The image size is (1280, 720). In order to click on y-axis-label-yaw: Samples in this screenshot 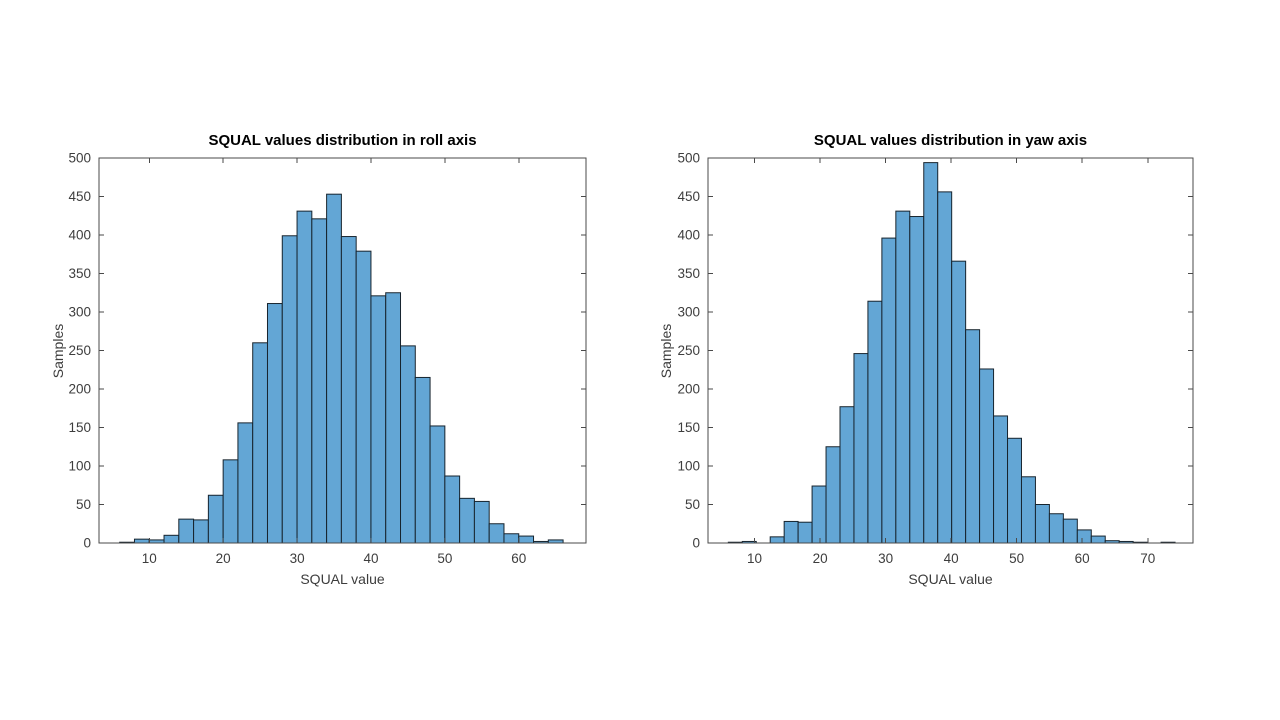, I will do `click(666, 351)`.